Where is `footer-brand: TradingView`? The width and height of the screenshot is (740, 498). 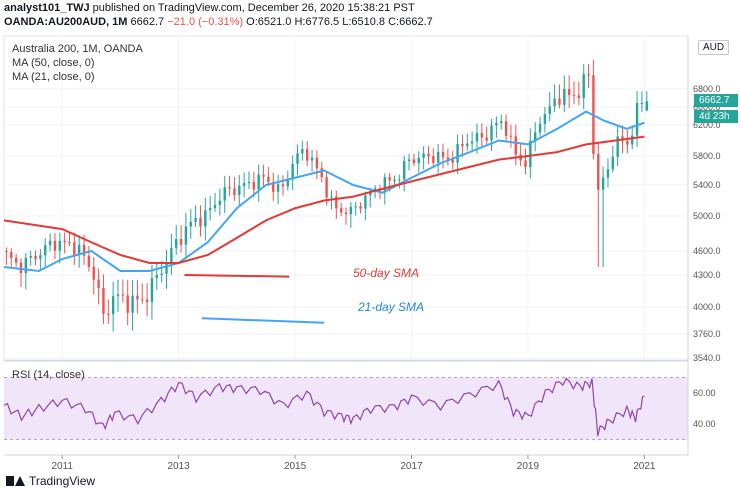
footer-brand: TradingView is located at coordinates (50, 481).